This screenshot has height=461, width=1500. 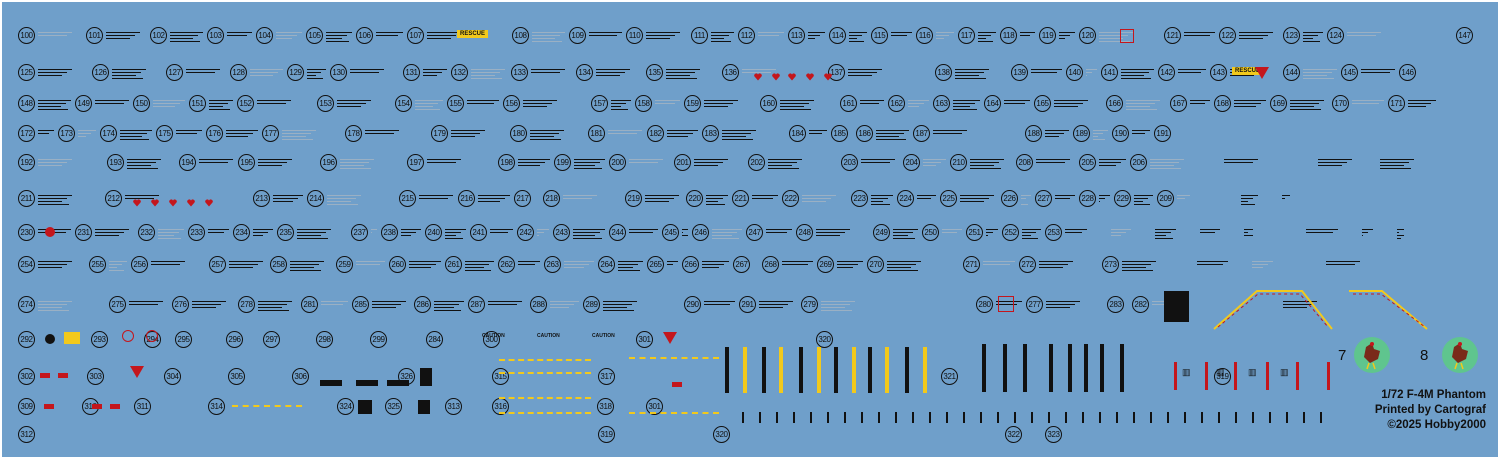 What do you see at coordinates (217, 264) in the screenshot?
I see `decal-number-257: 257` at bounding box center [217, 264].